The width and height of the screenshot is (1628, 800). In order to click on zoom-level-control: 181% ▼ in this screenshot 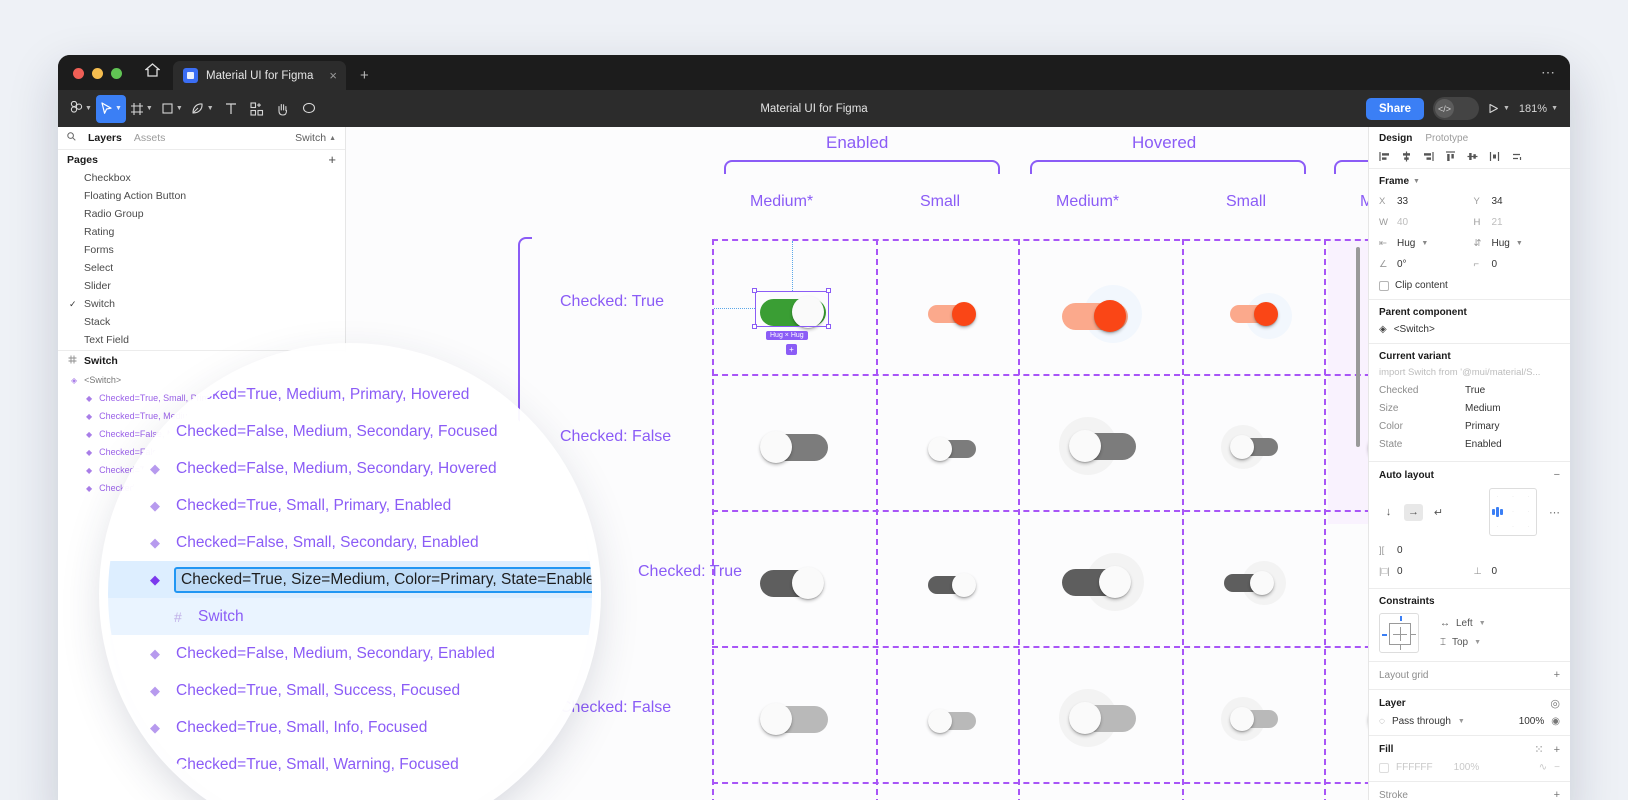, I will do `click(1538, 109)`.